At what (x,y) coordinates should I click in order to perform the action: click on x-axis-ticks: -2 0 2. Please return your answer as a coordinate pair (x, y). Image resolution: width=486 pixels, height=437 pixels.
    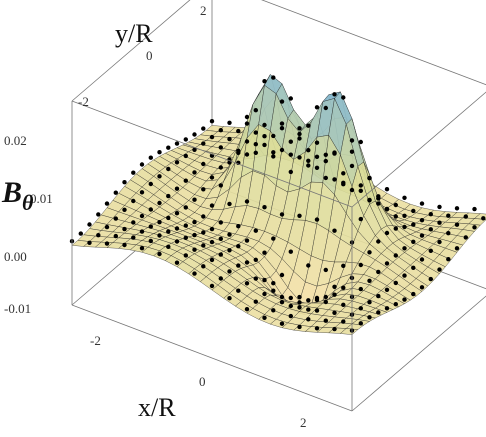
    Looking at the image, I should click on (198, 381).